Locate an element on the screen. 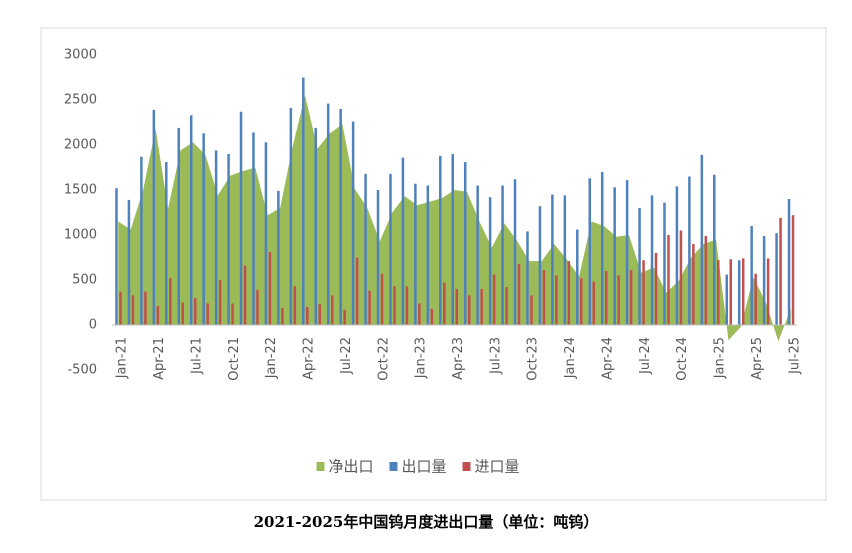  y-tick-label: -500 is located at coordinates (82, 370).